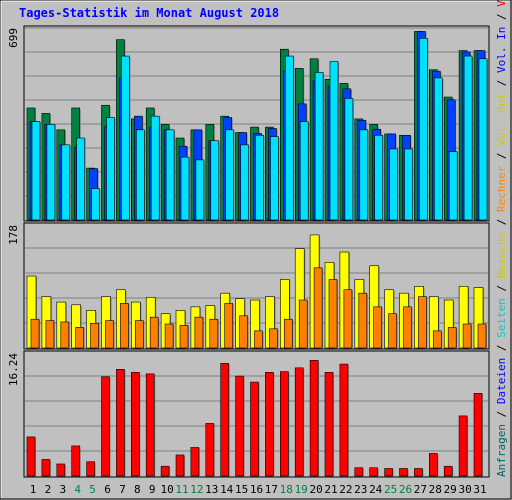 This screenshot has width=512, height=500. I want to click on x-tick-label: 25, so click(390, 489).